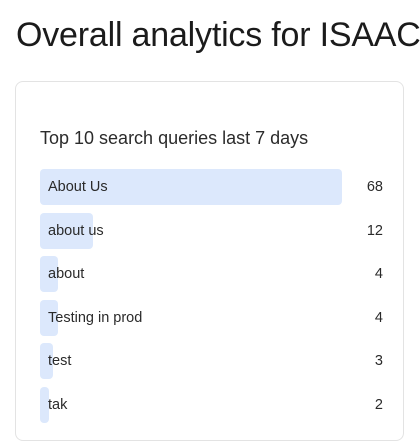  What do you see at coordinates (60, 361) in the screenshot?
I see `query-label: test` at bounding box center [60, 361].